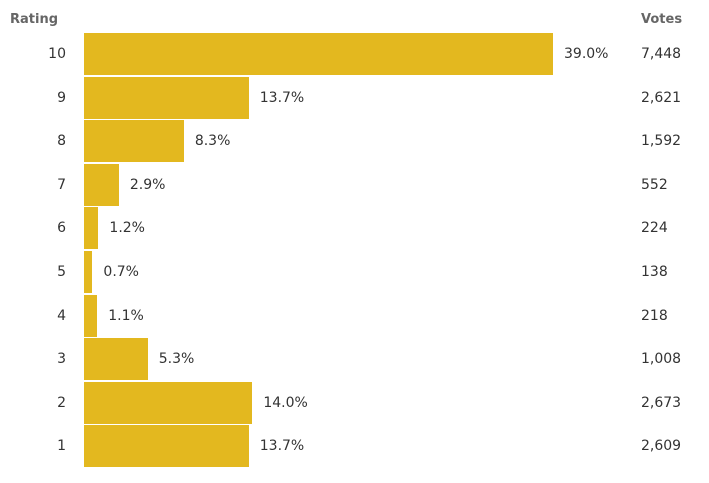  Describe the element at coordinates (654, 228) in the screenshot. I see `votes-count: 224` at that location.